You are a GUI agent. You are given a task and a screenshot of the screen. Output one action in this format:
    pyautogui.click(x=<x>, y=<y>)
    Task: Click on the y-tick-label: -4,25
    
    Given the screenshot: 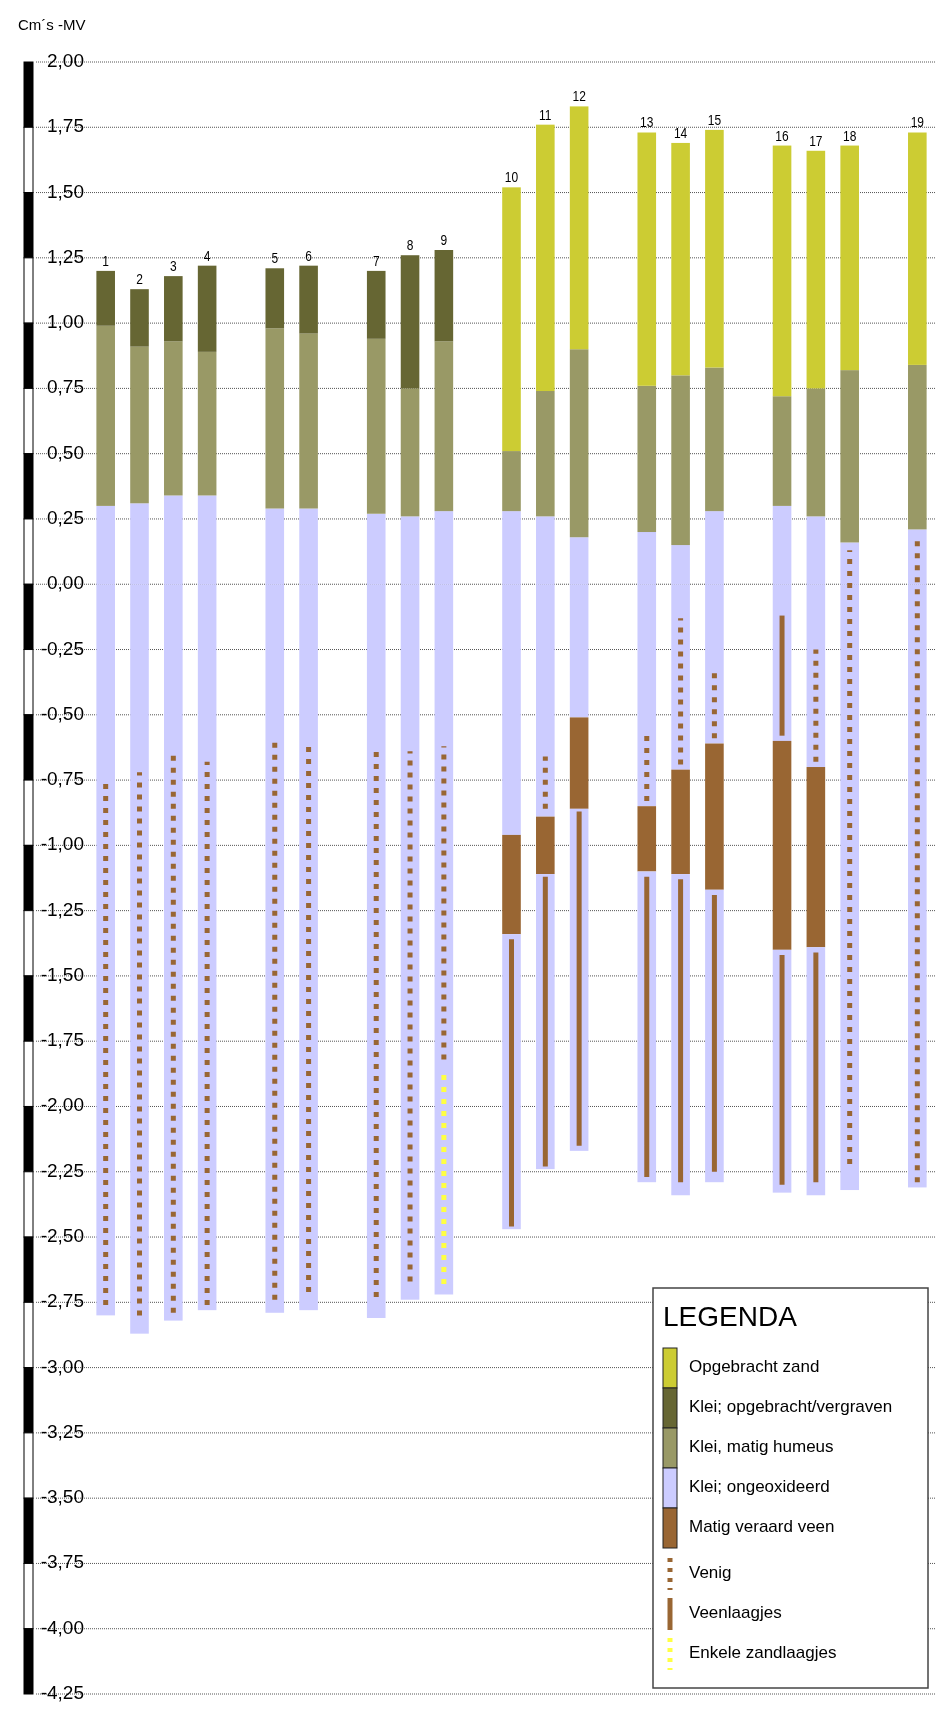 What is the action you would take?
    pyautogui.click(x=62, y=1693)
    